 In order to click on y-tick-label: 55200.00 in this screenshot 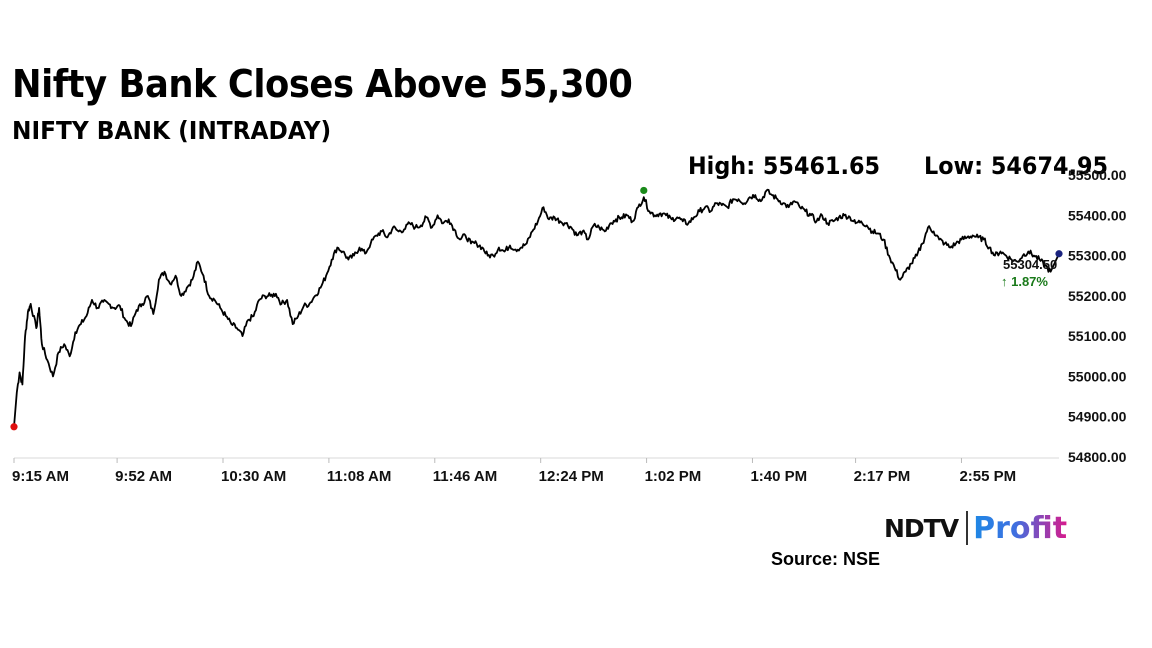, I will do `click(1097, 296)`.